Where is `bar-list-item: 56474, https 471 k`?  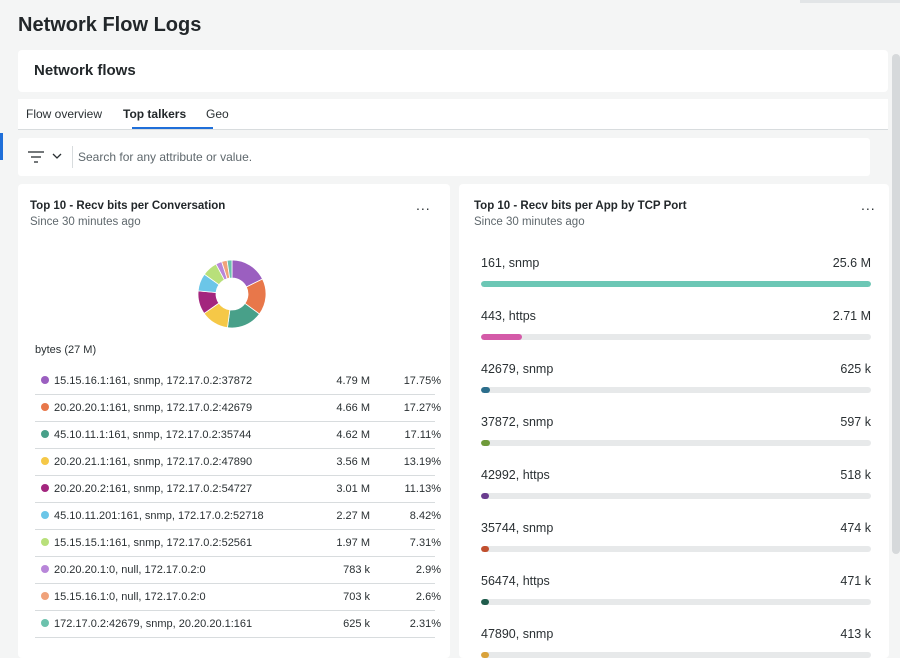 bar-list-item: 56474, https 471 k is located at coordinates (676, 600).